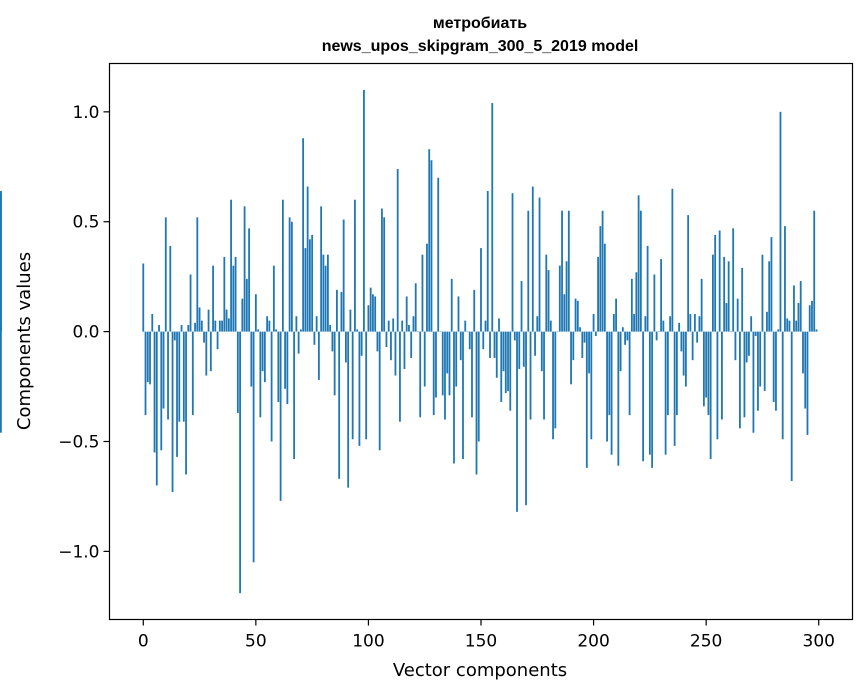 The width and height of the screenshot is (867, 696). I want to click on x-tick-label: 150, so click(481, 642).